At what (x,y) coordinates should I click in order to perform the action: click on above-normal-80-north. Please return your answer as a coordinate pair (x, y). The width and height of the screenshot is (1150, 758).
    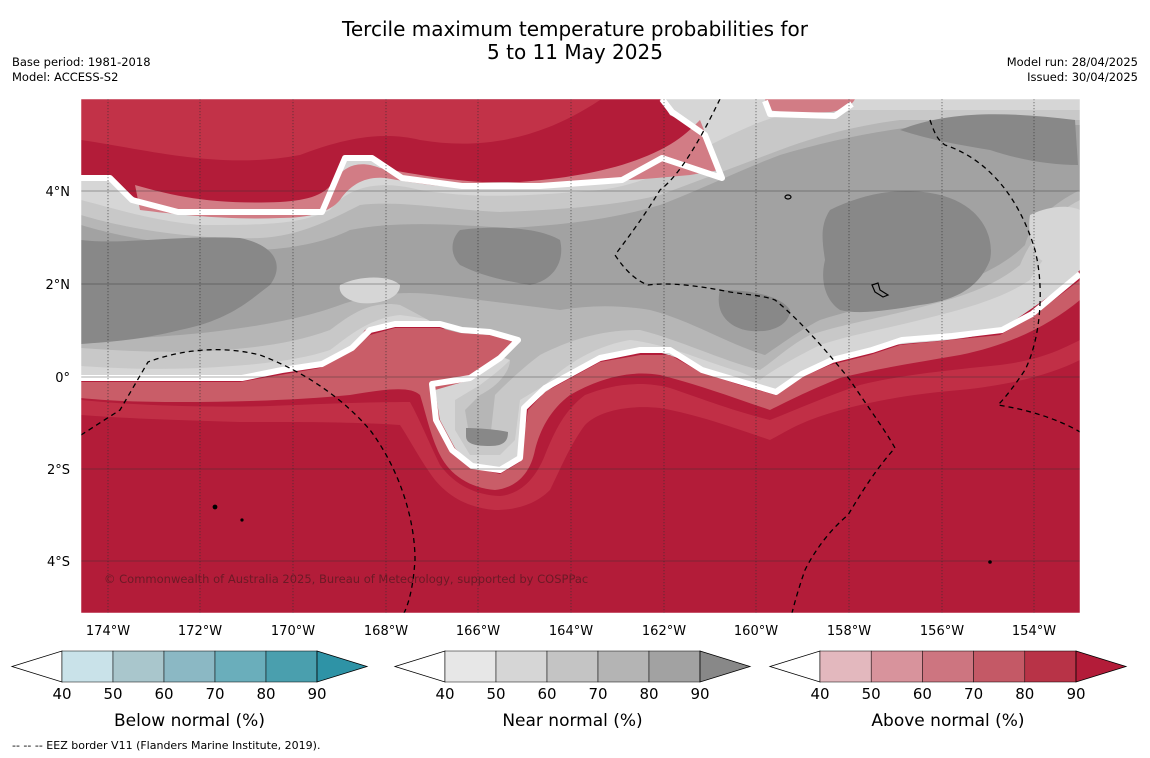
    Looking at the image, I should click on (340, 130).